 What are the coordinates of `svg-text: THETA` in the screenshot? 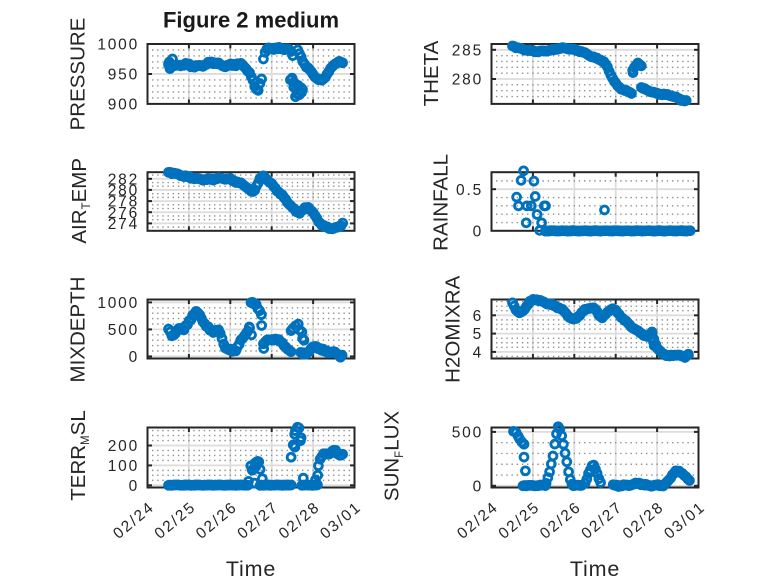 It's located at (431, 73).